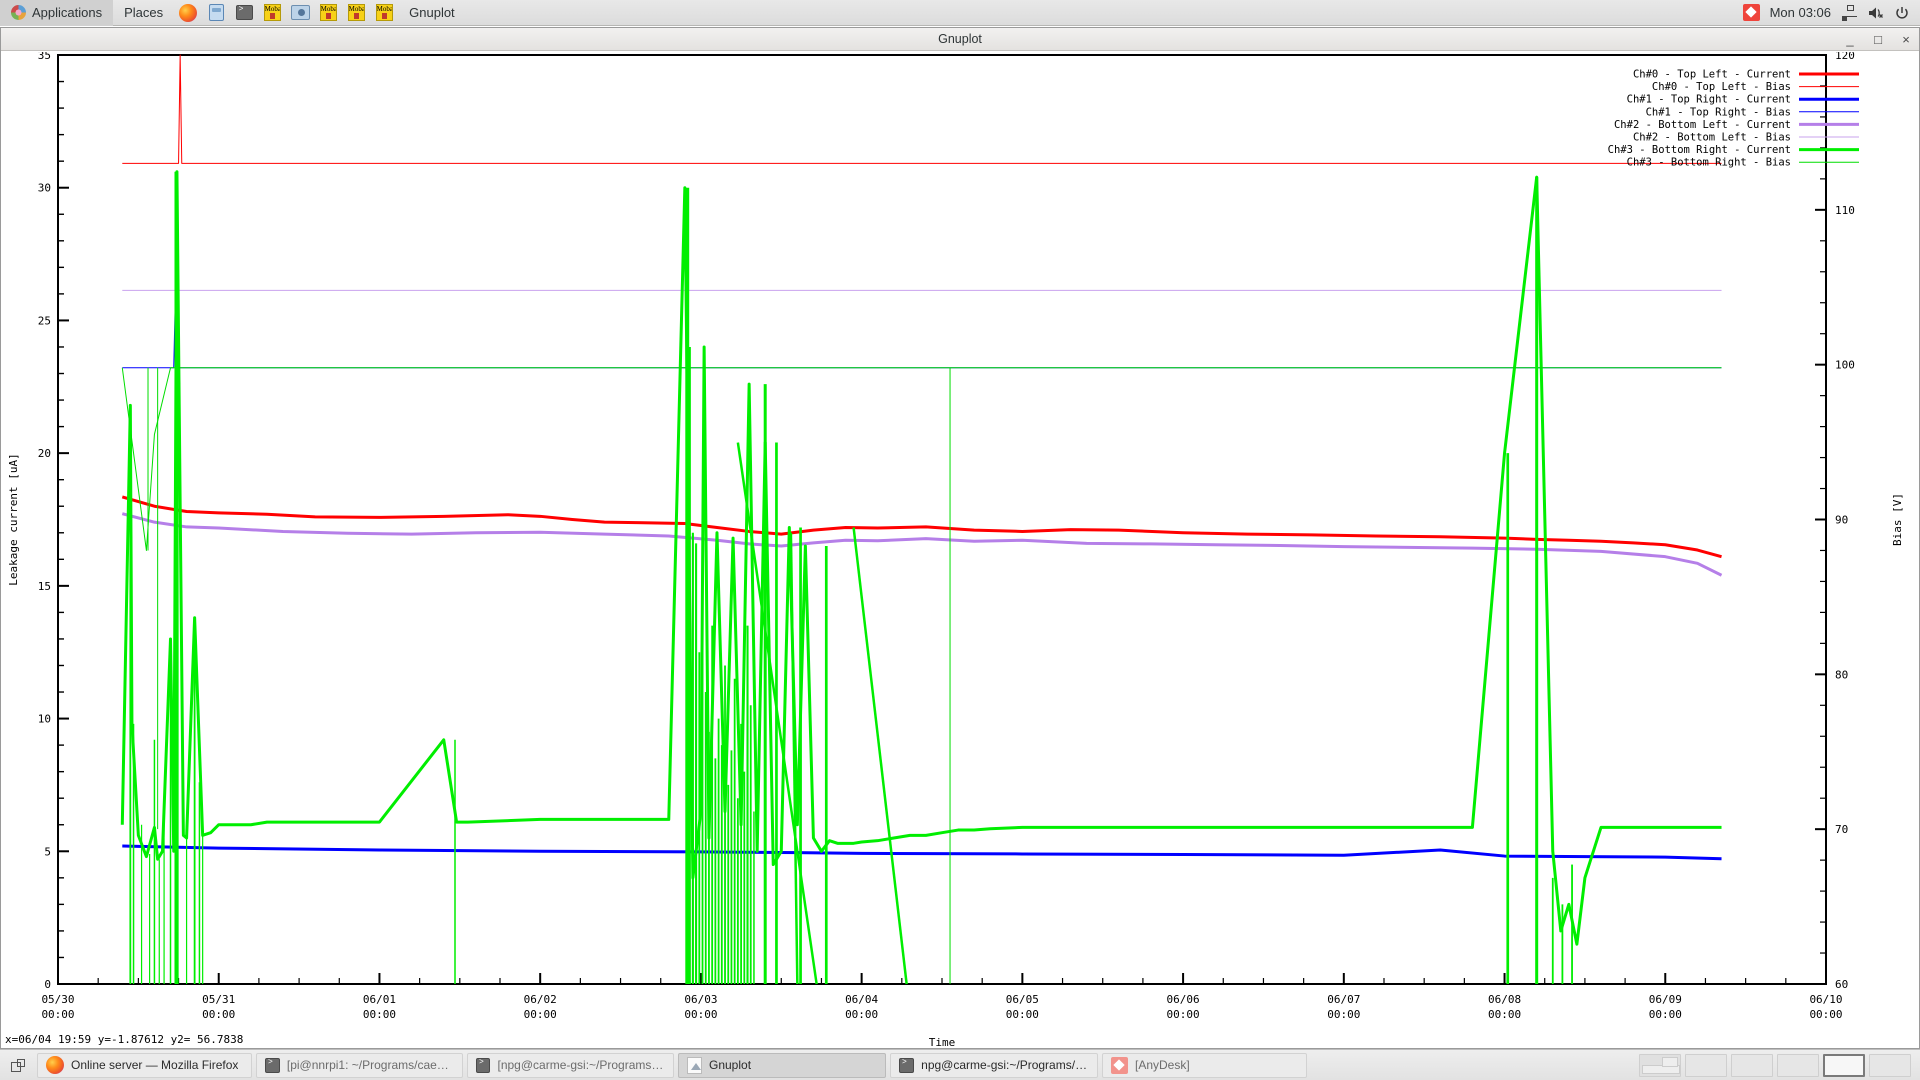  I want to click on show-desktop-icon, so click(18, 1065).